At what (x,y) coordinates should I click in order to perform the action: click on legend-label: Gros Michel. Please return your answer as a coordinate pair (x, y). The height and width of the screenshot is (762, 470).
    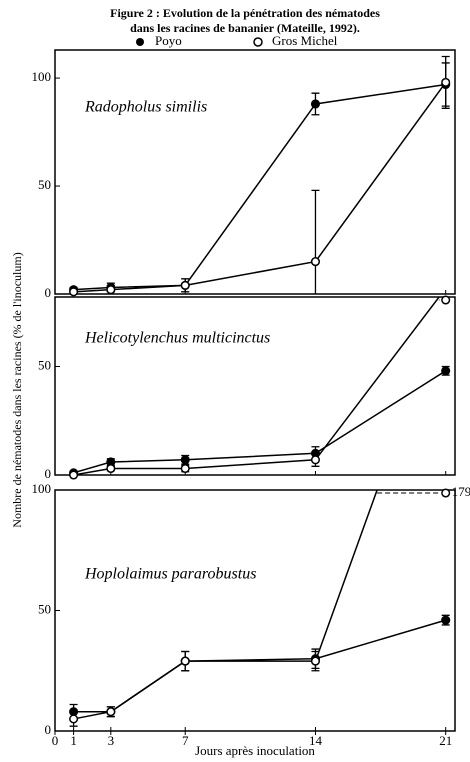
    Looking at the image, I should click on (305, 40).